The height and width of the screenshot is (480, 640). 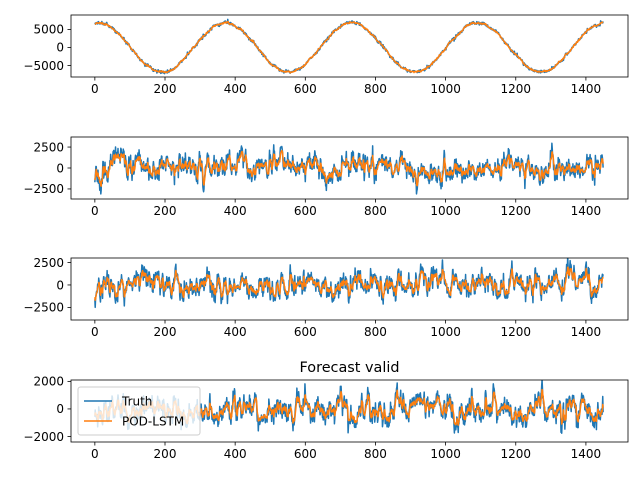 I want to click on y-tick-label: 2000, so click(x=48, y=382).